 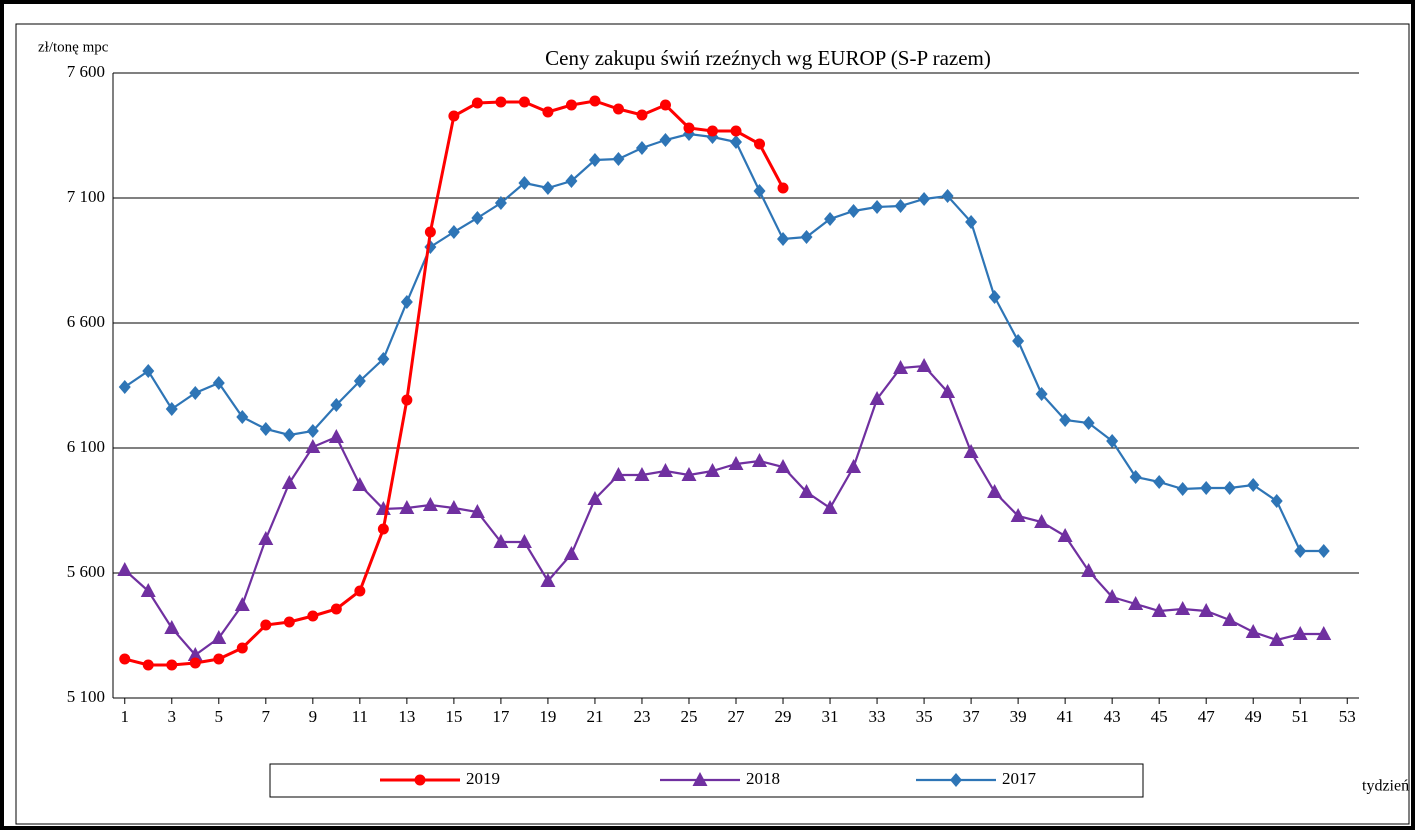 What do you see at coordinates (86, 571) in the screenshot?
I see `y-tick-label: 5 600` at bounding box center [86, 571].